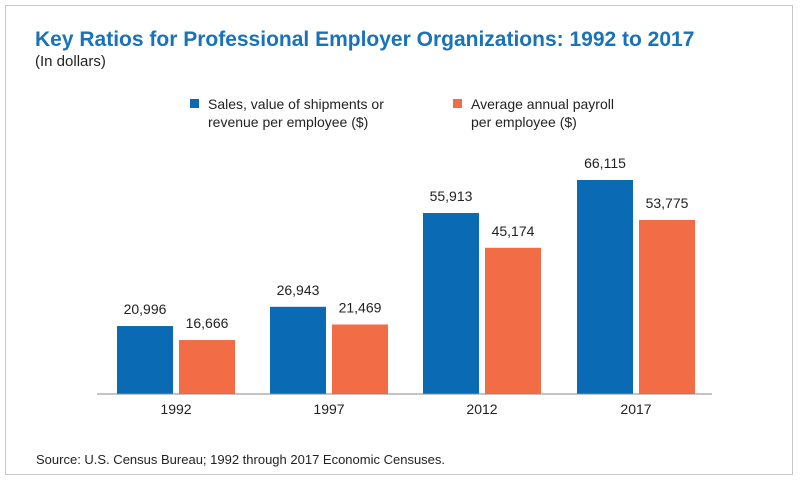  Describe the element at coordinates (635, 409) in the screenshot. I see `x-tick-label-2017: 2017` at that location.